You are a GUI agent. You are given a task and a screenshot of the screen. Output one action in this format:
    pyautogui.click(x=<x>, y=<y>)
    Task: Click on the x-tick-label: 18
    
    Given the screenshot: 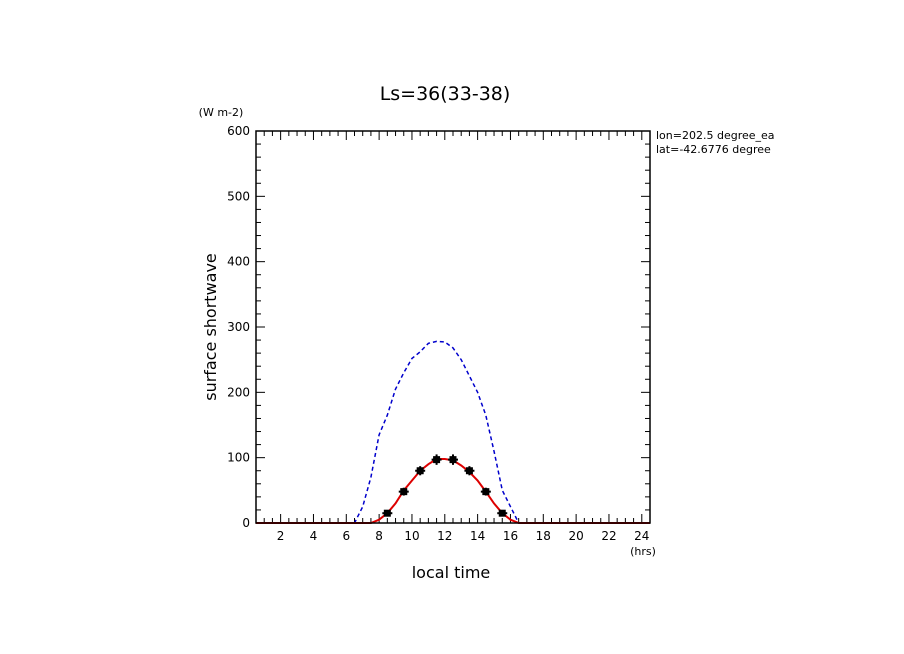 What is the action you would take?
    pyautogui.click(x=543, y=536)
    